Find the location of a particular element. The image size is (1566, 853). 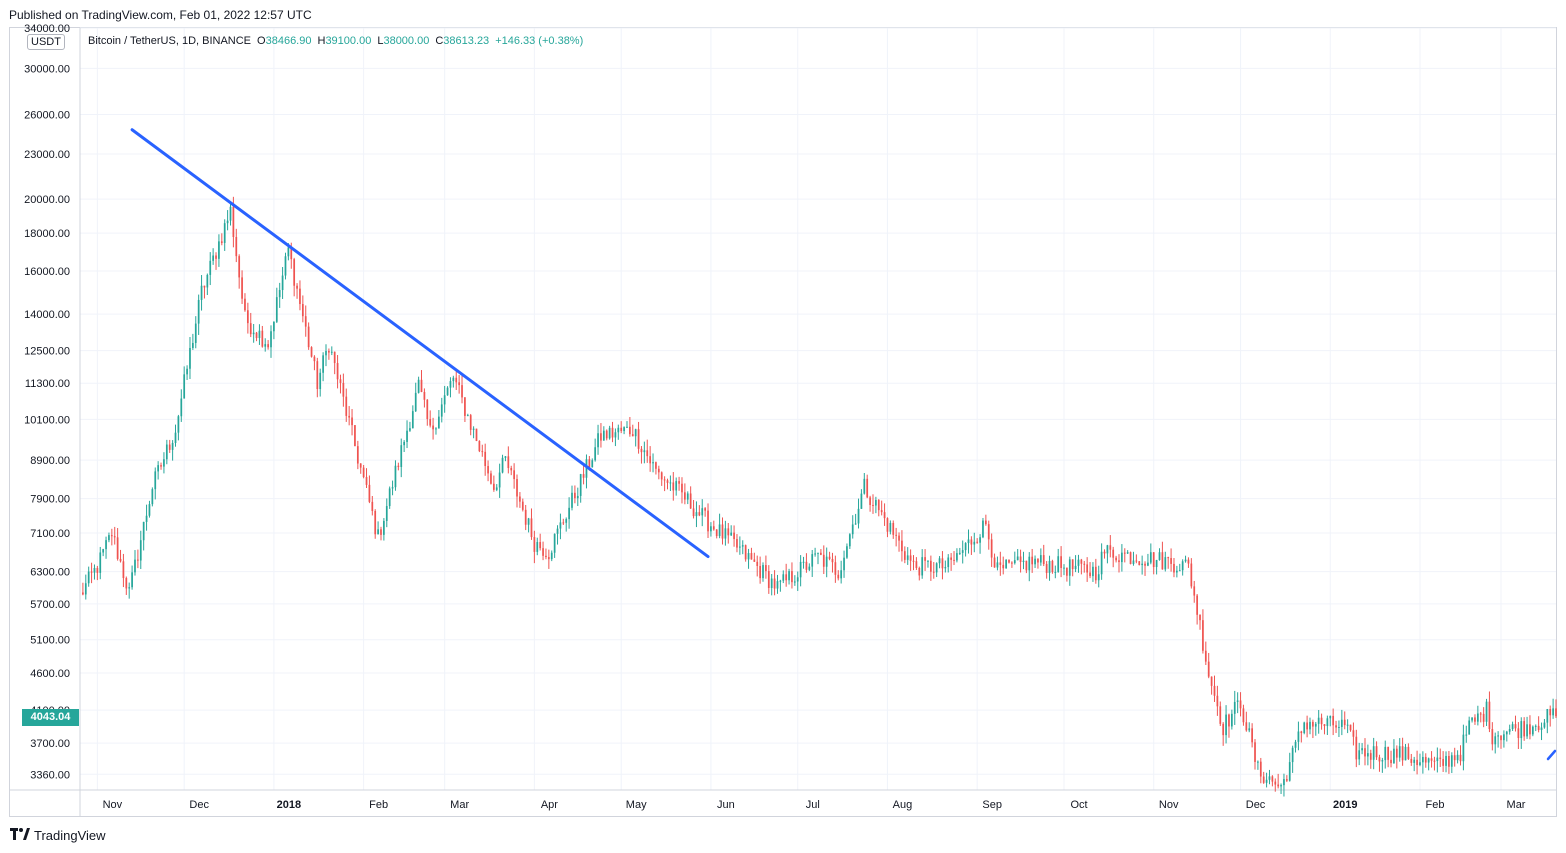

y-tick-label: 12500.00 is located at coordinates (47, 352).